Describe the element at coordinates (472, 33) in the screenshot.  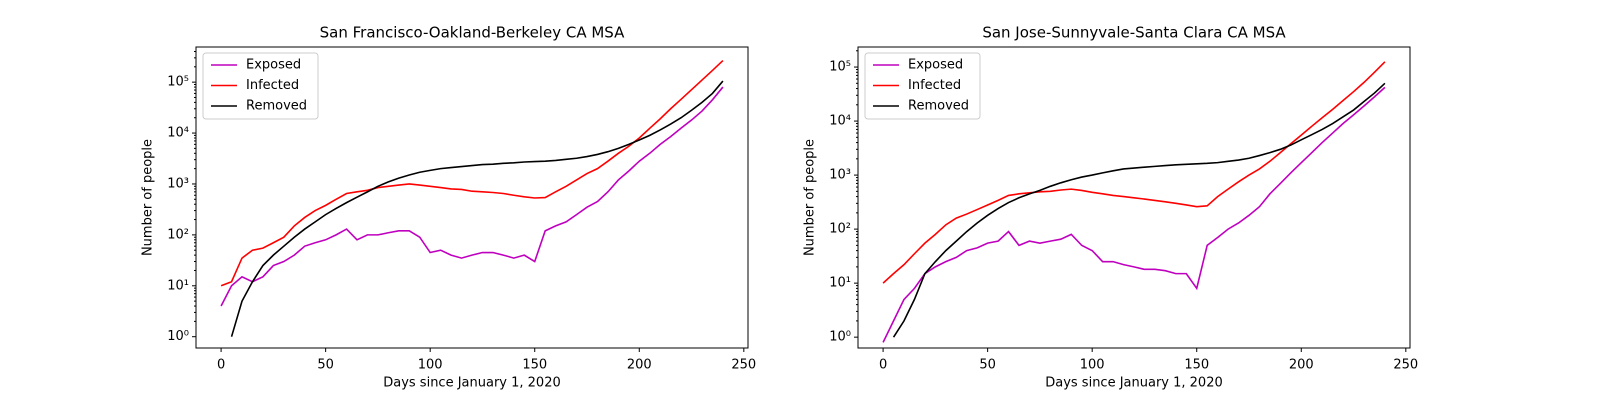
I see `chart-title: San Francisco-Oakland-Berkeley CA MSA` at that location.